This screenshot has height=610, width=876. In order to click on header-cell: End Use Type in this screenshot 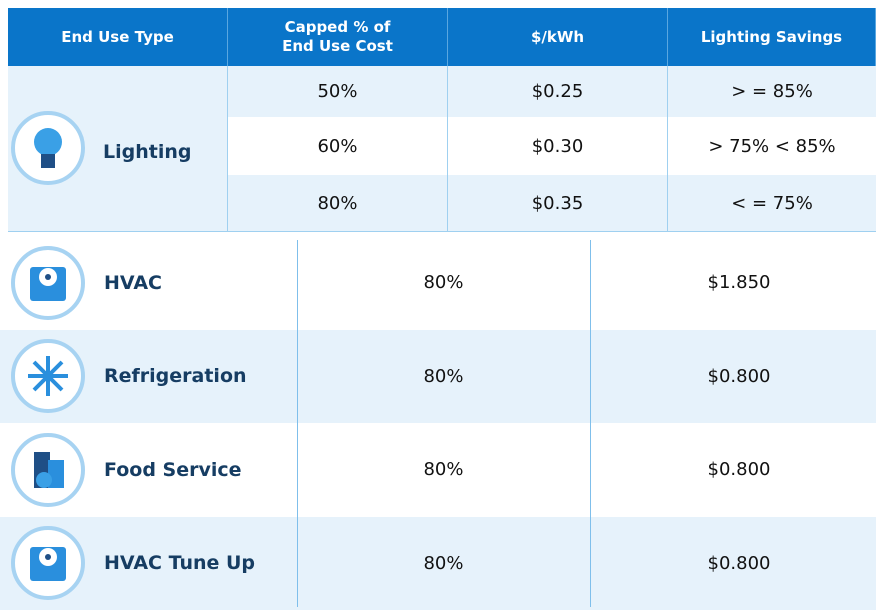, I will do `click(118, 37)`.